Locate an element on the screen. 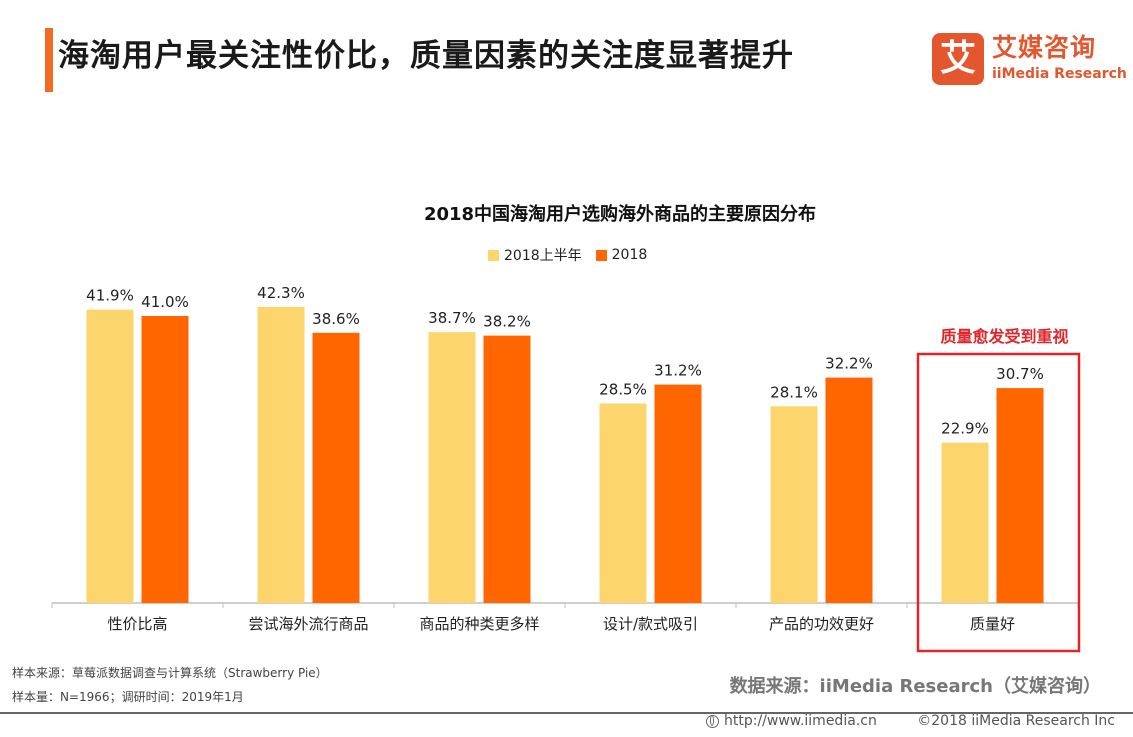 Image resolution: width=1133 pixels, height=737 pixels. bar-value-label: 41.9% is located at coordinates (110, 296).